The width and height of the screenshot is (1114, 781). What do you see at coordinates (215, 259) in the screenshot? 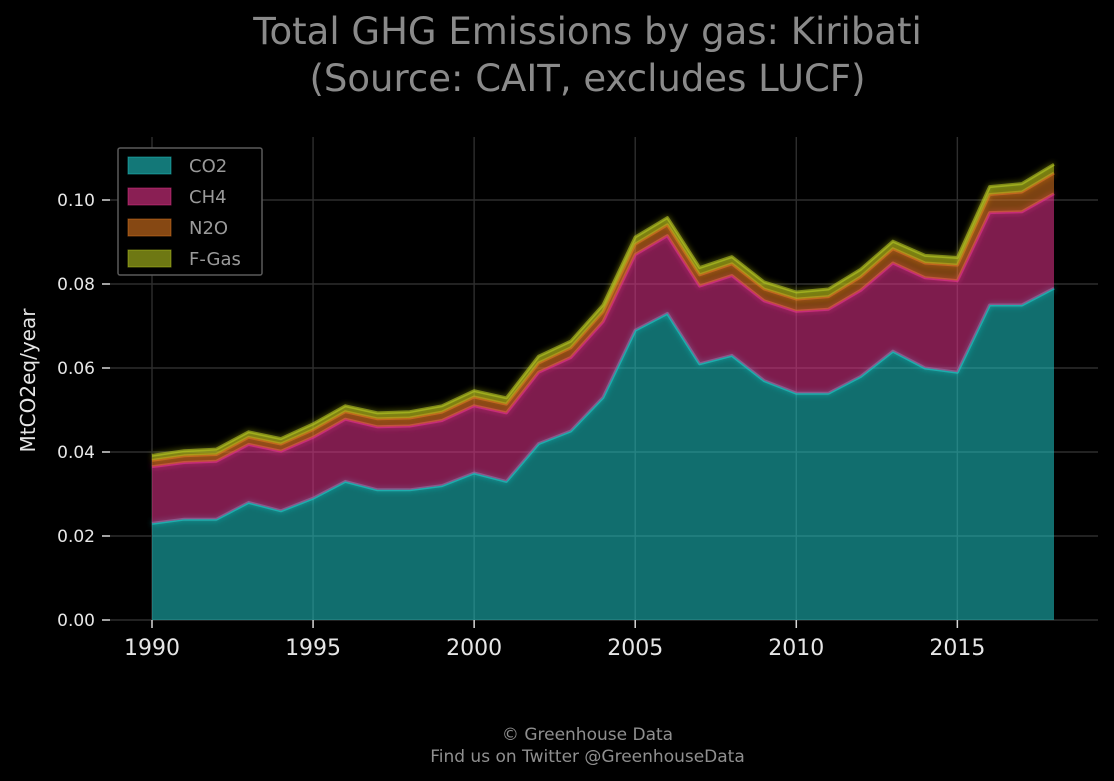
I see `legend-label: F-Gas` at bounding box center [215, 259].